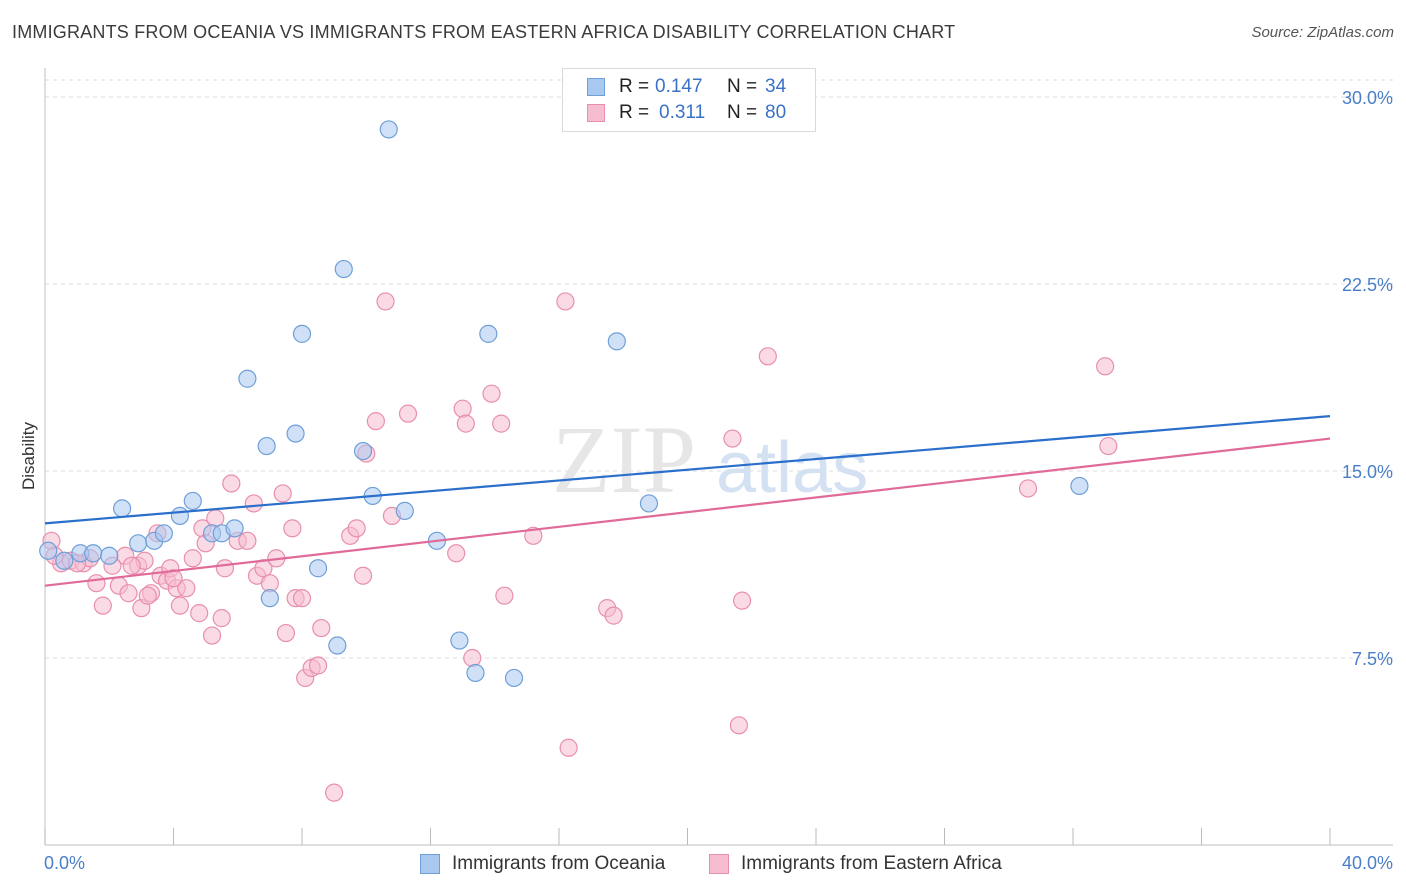 This screenshot has width=1406, height=892. Describe the element at coordinates (28, 455) in the screenshot. I see `y-axis-label: Disability` at that location.